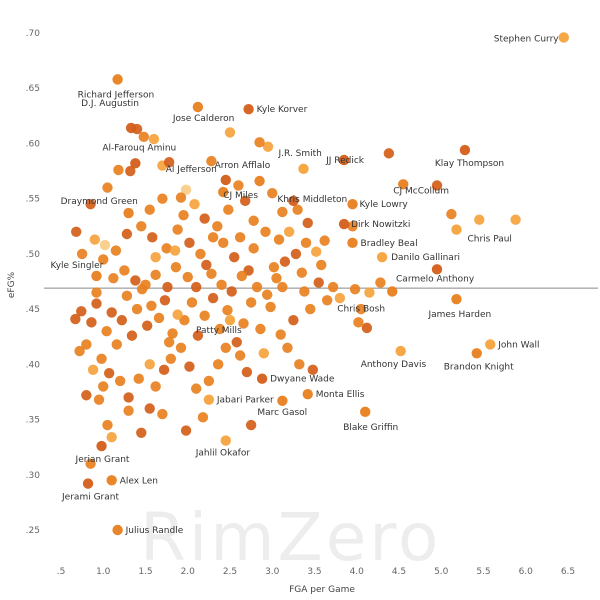 This screenshot has width=600, height=600. Describe the element at coordinates (394, 365) in the screenshot. I see `player-label: Anthony Davis` at that location.